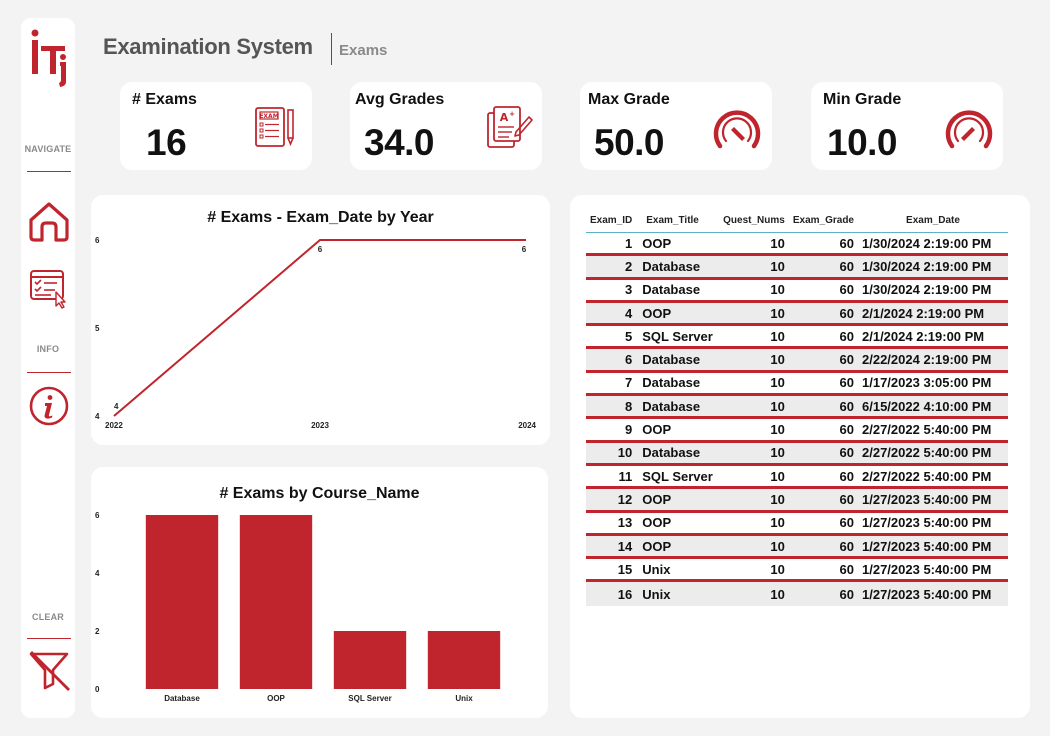  Describe the element at coordinates (49, 406) in the screenshot. I see `info-icon` at that location.